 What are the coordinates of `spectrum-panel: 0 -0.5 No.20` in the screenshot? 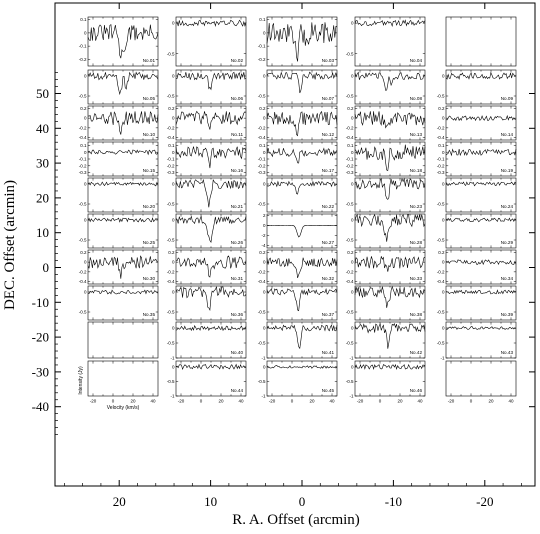 It's located at (119, 195).